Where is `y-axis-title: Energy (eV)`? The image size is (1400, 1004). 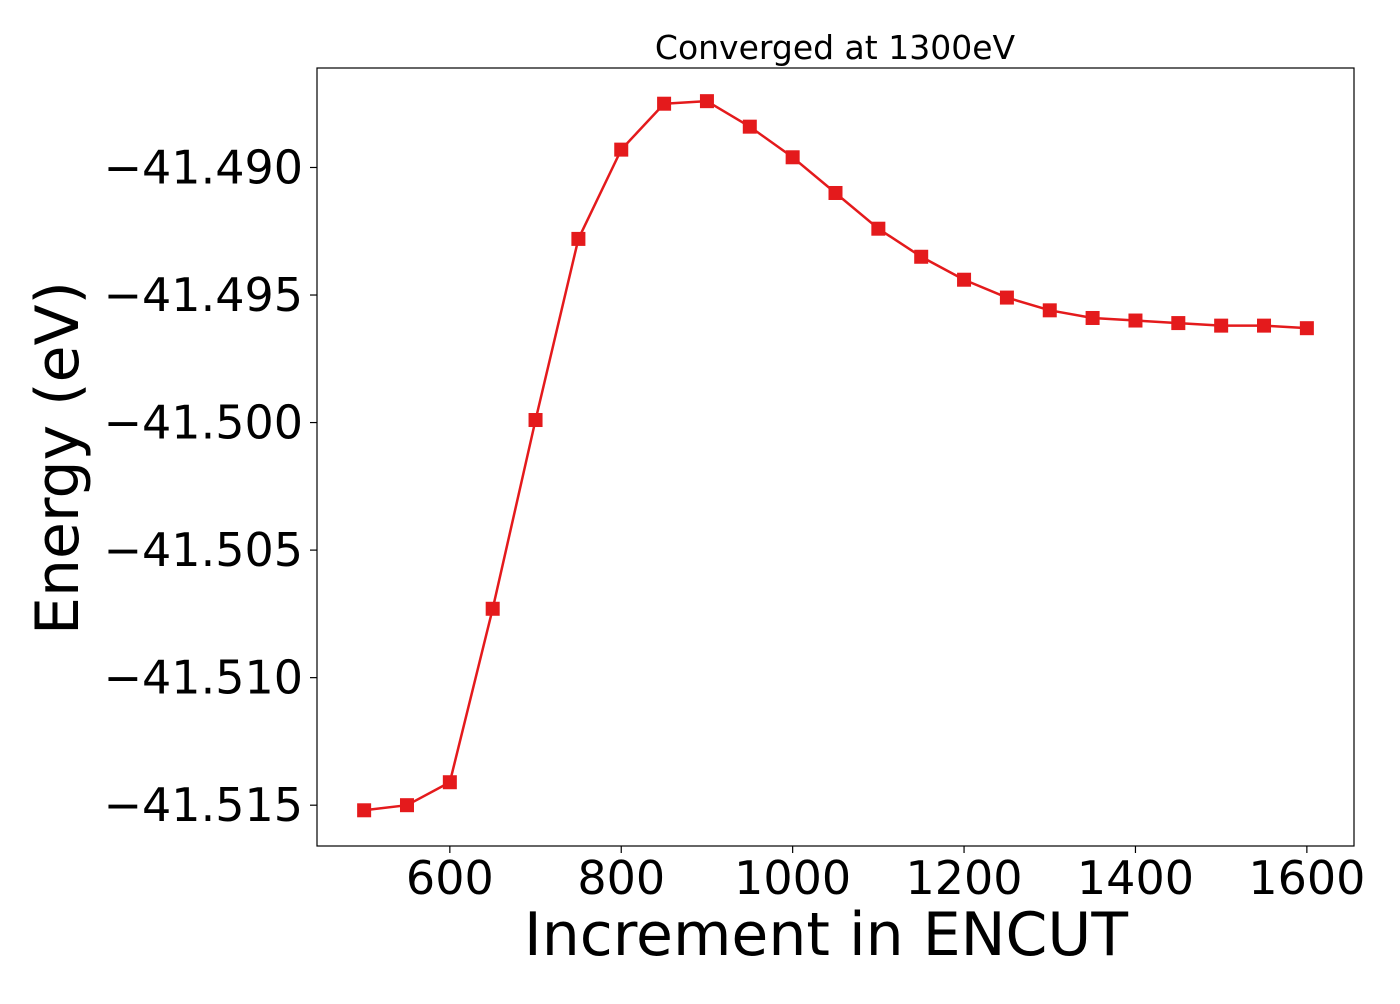
y-axis-title: Energy (eV) is located at coordinates (58, 458).